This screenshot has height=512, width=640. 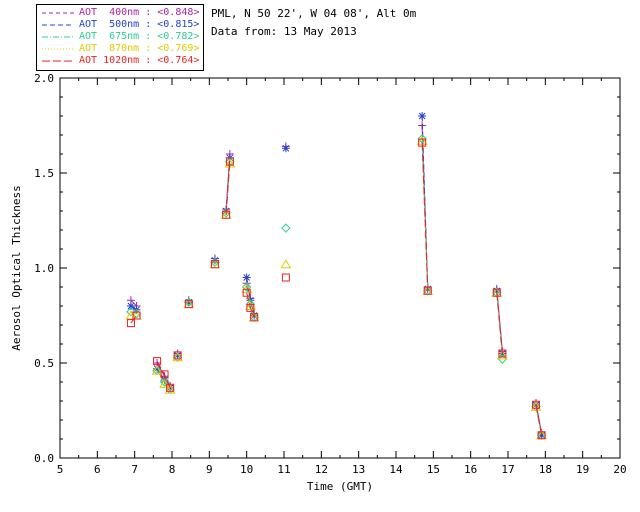 I want to click on svg-text: 15, so click(x=433, y=469).